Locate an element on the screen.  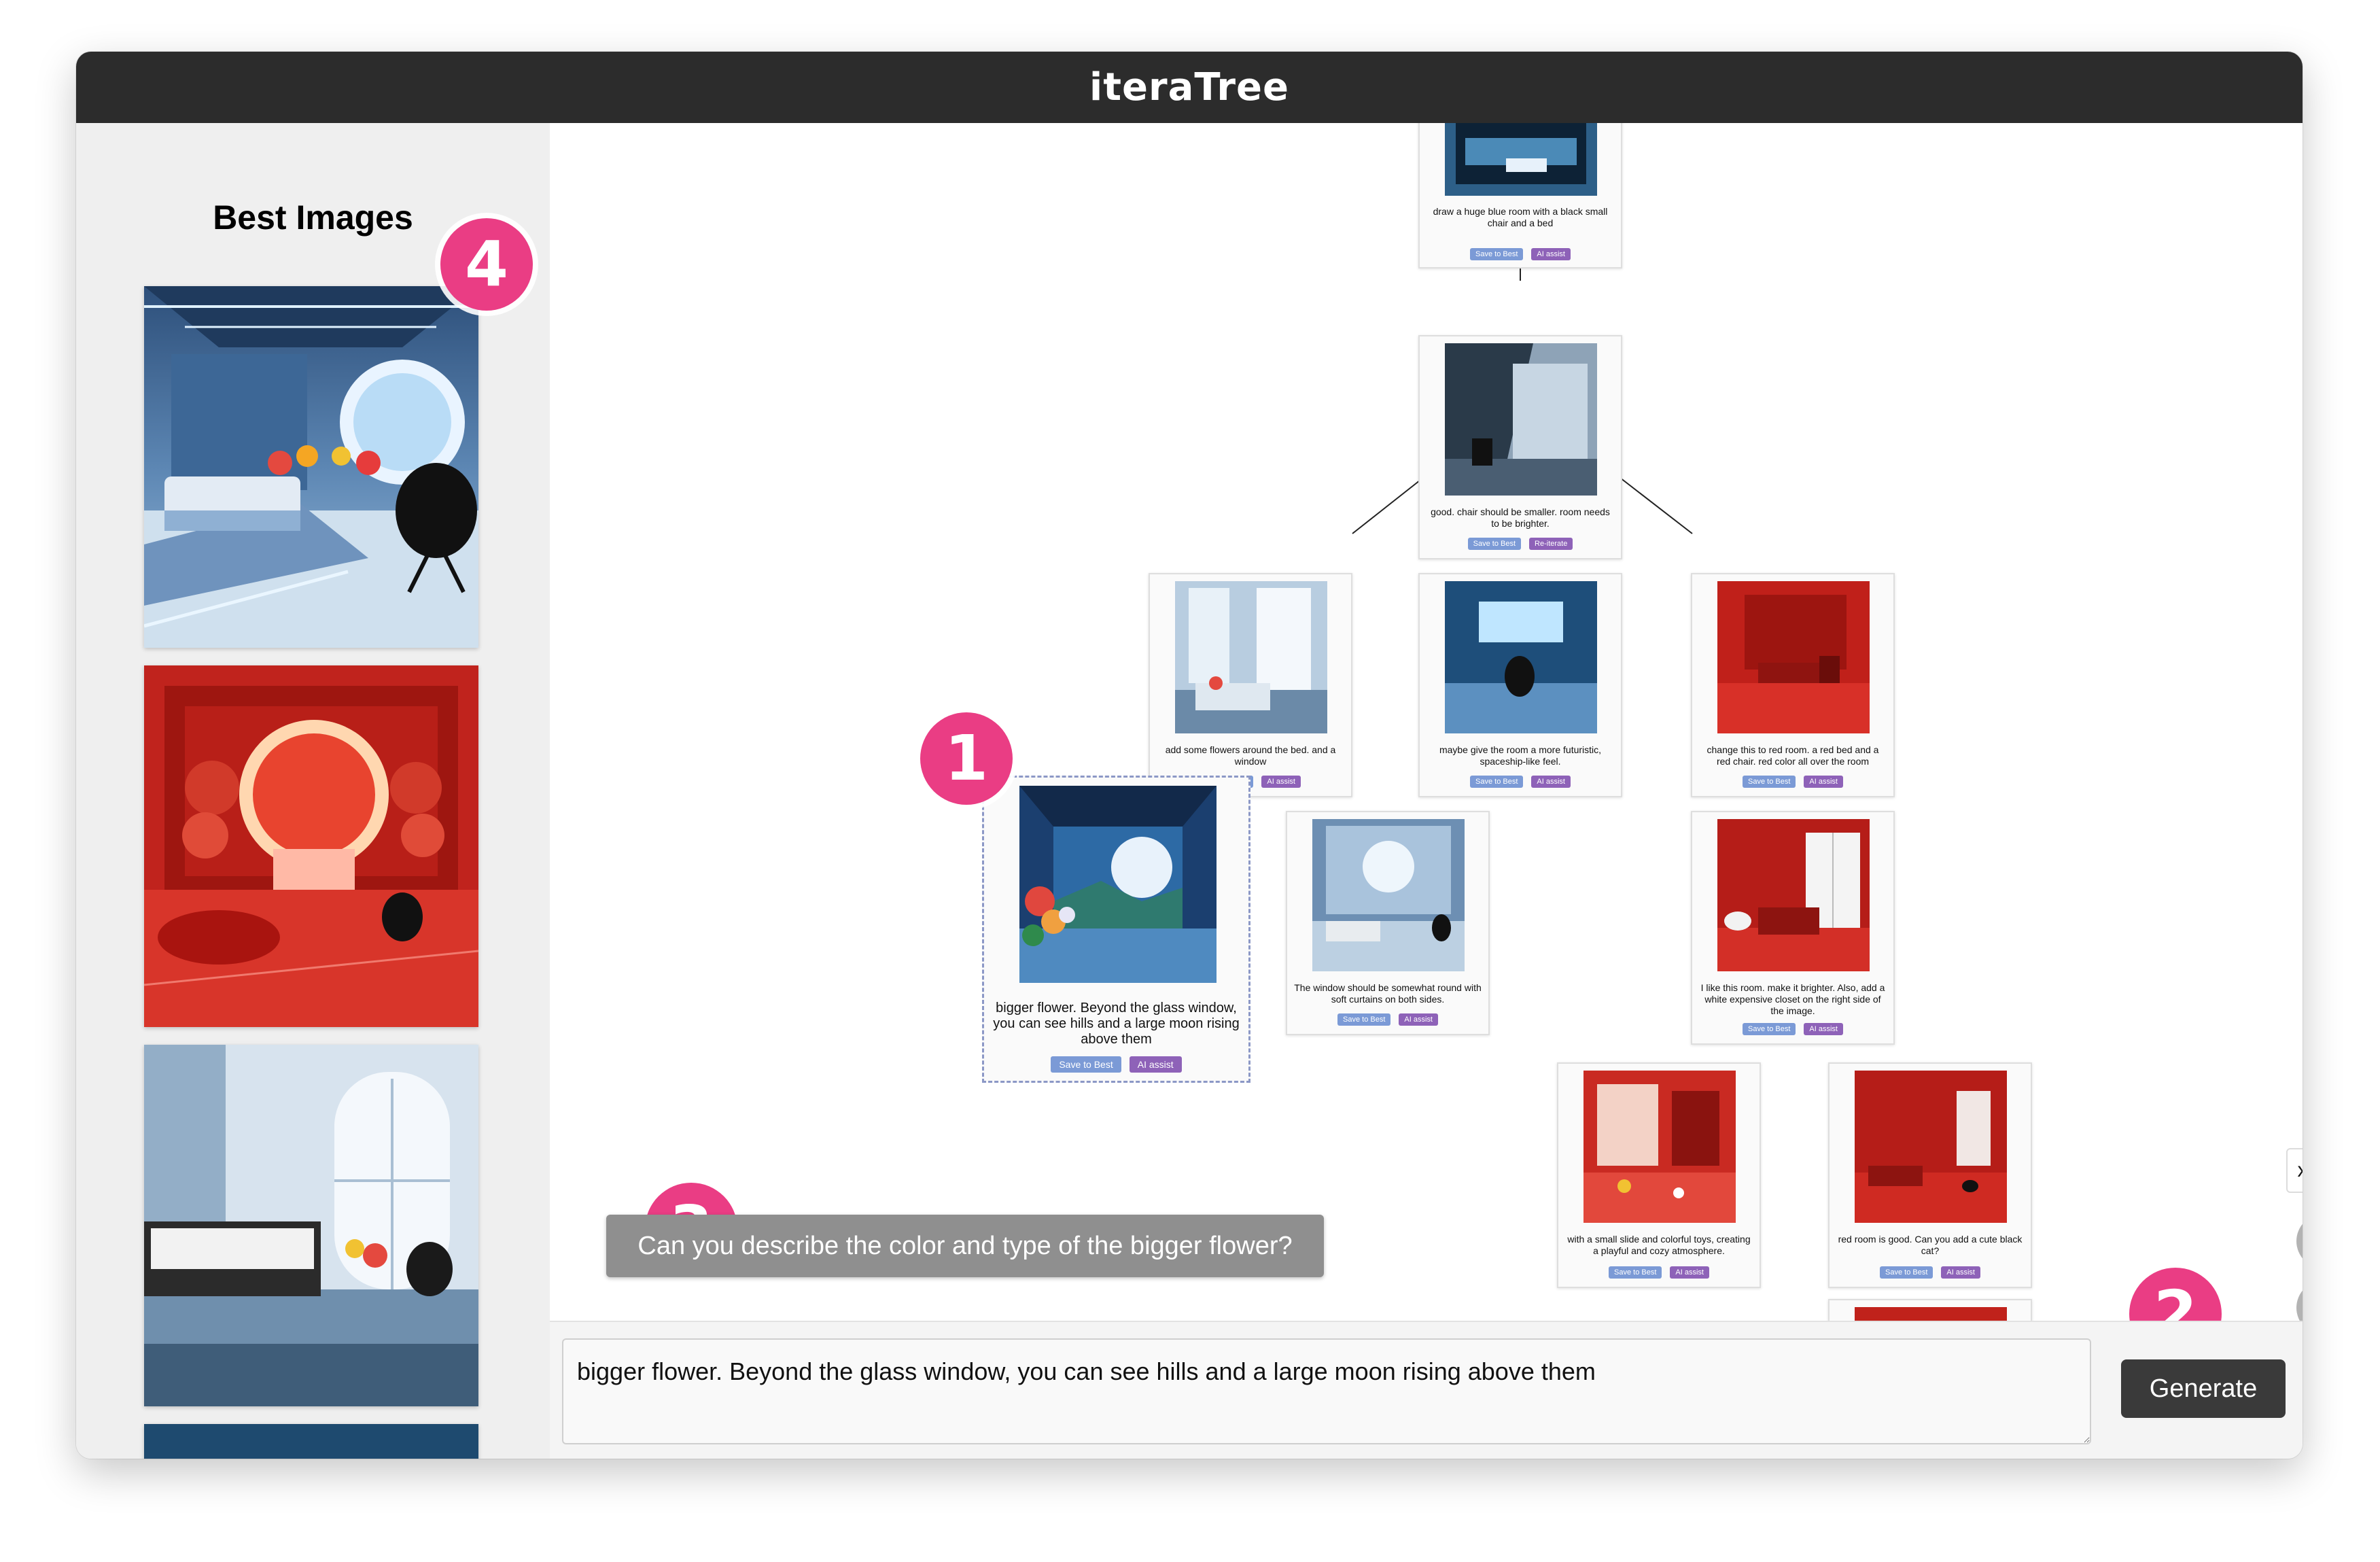
zoom-out-button: - is located at coordinates (2300, 1301).